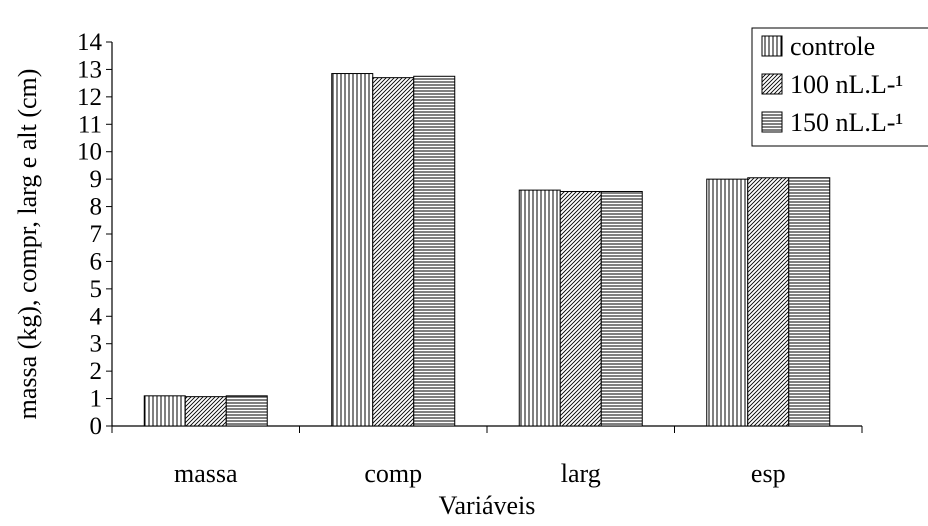 The image size is (928, 526). I want to click on y-axis-title: massa (kg), compr, larg e alt (cm), so click(27, 244).